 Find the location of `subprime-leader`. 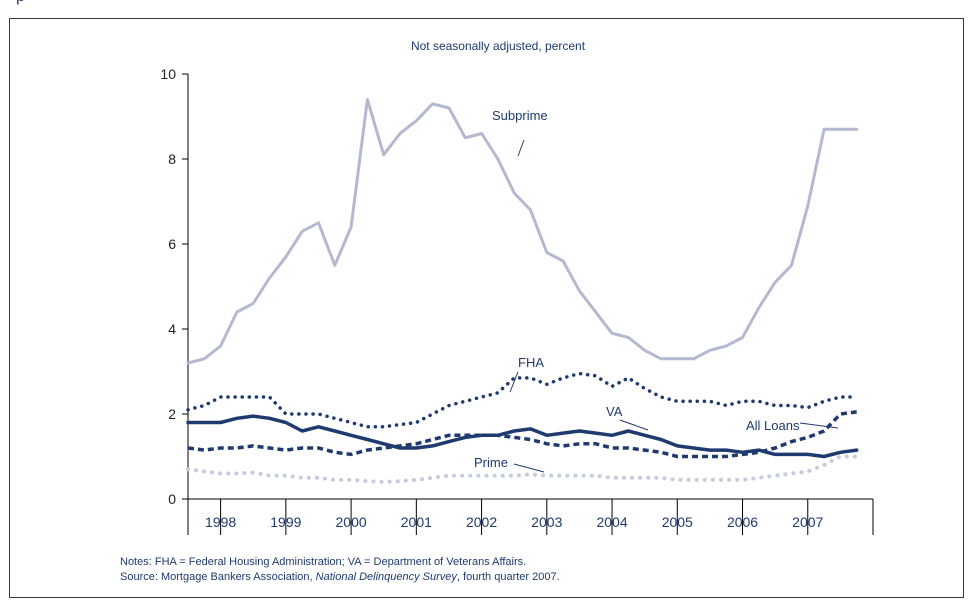

subprime-leader is located at coordinates (521, 148).